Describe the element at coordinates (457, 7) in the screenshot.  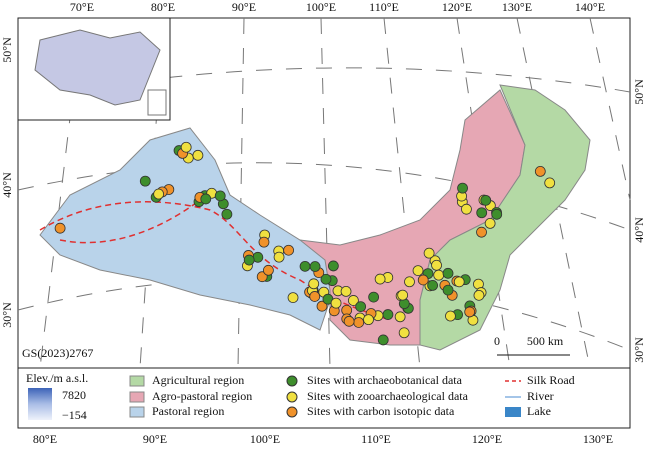
I see `top-axis-label: 120°E` at that location.